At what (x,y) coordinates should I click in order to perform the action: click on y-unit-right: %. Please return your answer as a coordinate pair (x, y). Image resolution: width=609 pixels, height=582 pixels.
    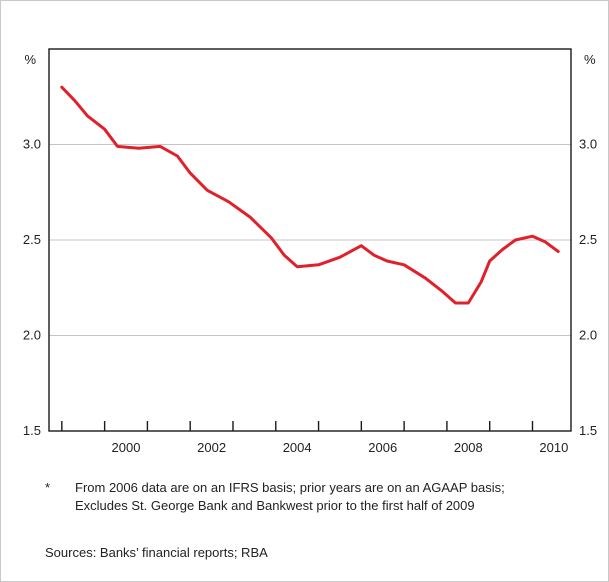
    Looking at the image, I should click on (590, 59).